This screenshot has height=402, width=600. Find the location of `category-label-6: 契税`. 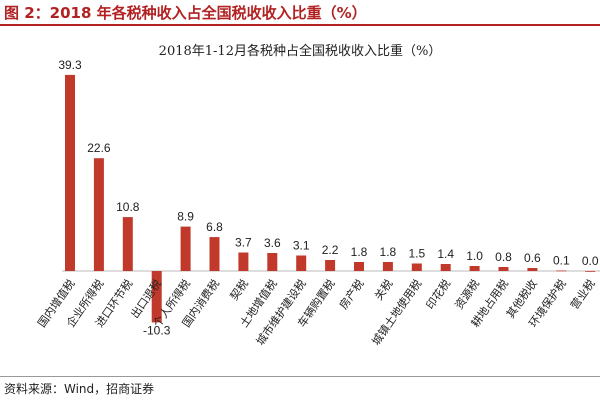

category-label-6: 契税 is located at coordinates (239, 290).